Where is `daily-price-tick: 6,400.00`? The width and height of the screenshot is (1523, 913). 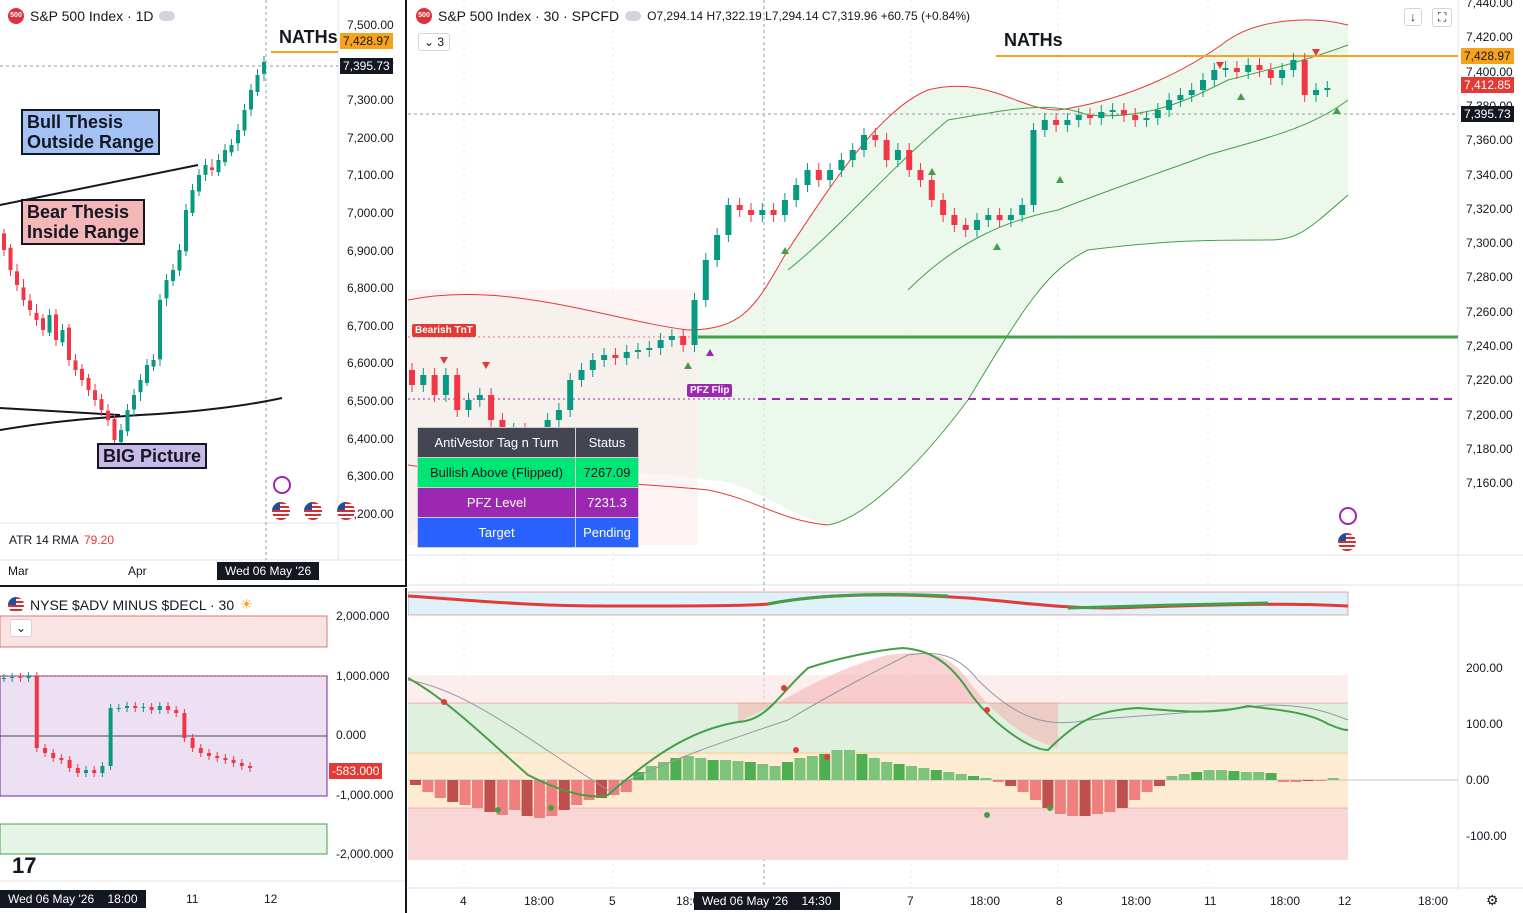
daily-price-tick: 6,400.00 is located at coordinates (370, 439).